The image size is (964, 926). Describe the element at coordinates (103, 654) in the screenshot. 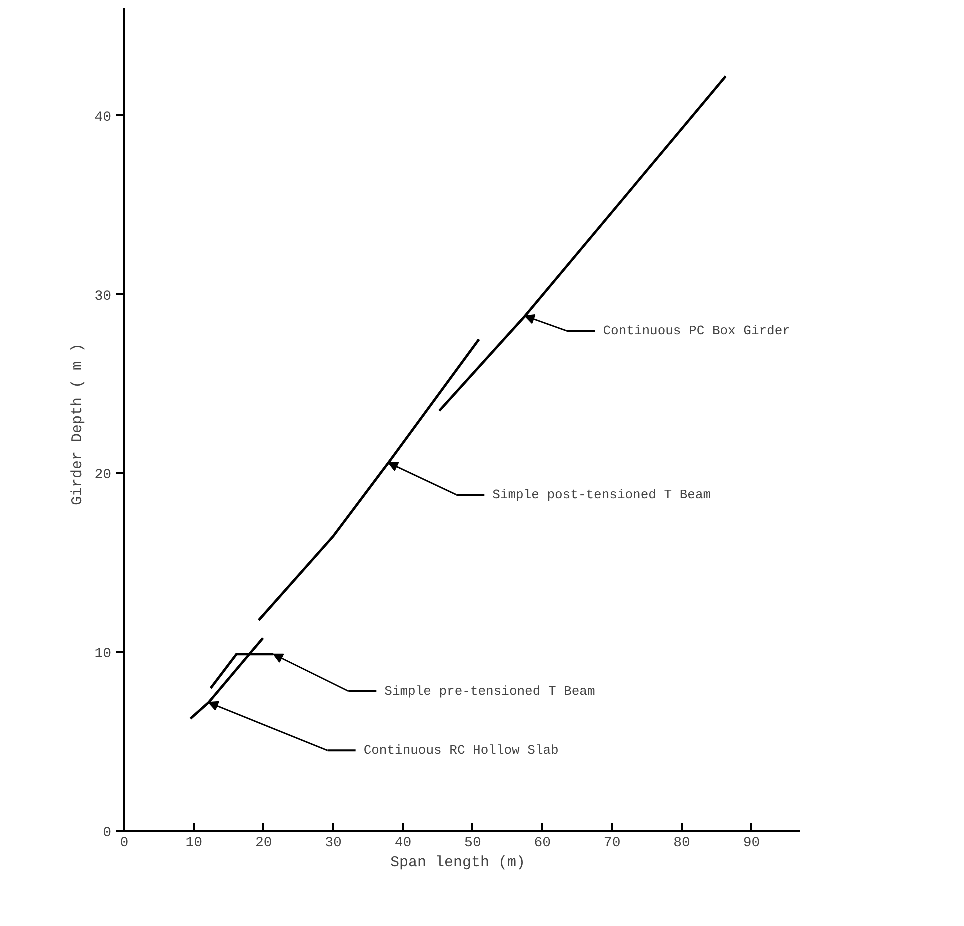

I see `y-tick-label: 10` at that location.